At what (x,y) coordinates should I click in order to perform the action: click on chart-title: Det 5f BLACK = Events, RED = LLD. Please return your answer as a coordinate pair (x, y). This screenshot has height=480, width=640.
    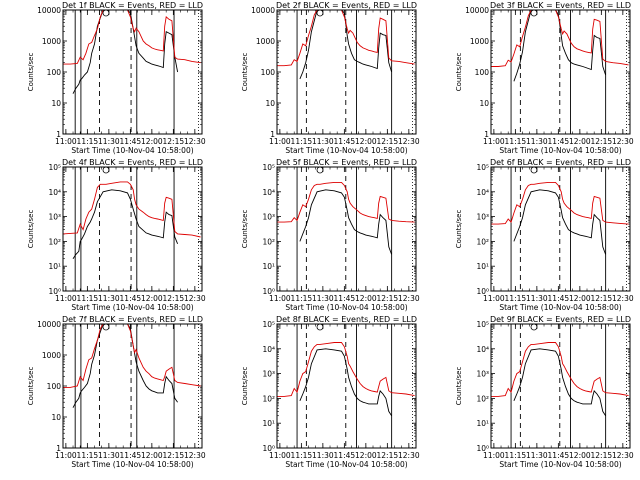
    Looking at the image, I should click on (346, 162).